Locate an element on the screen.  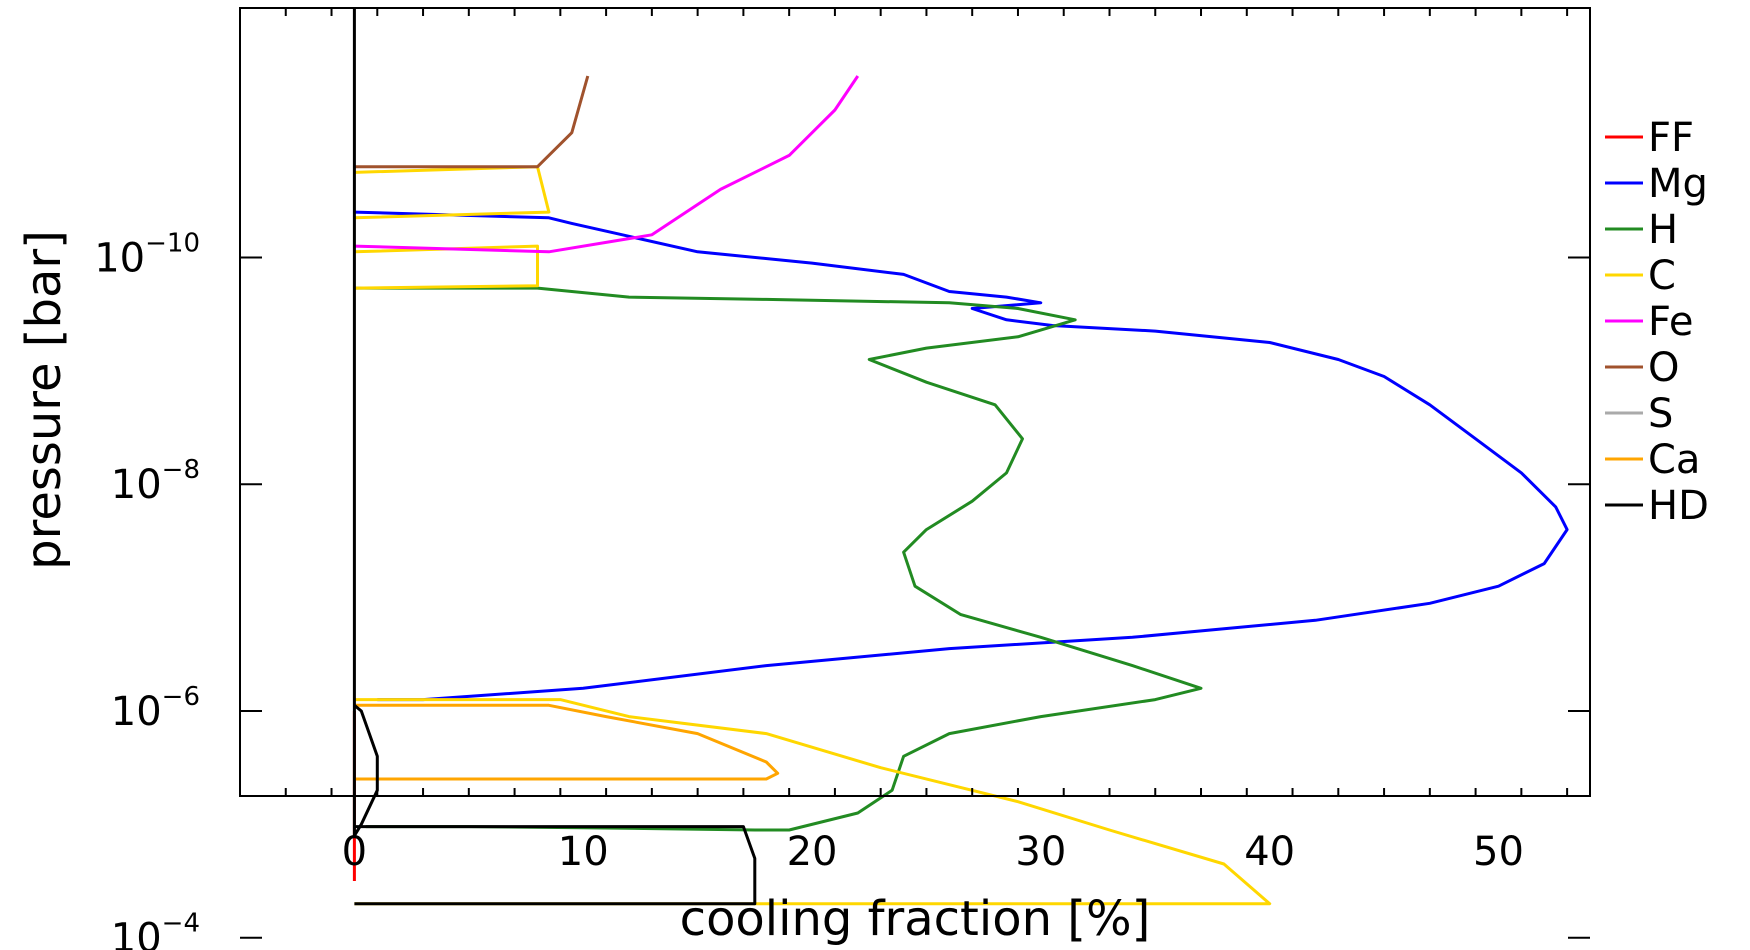
y-tick-label: 10−4 is located at coordinates (155, 929).